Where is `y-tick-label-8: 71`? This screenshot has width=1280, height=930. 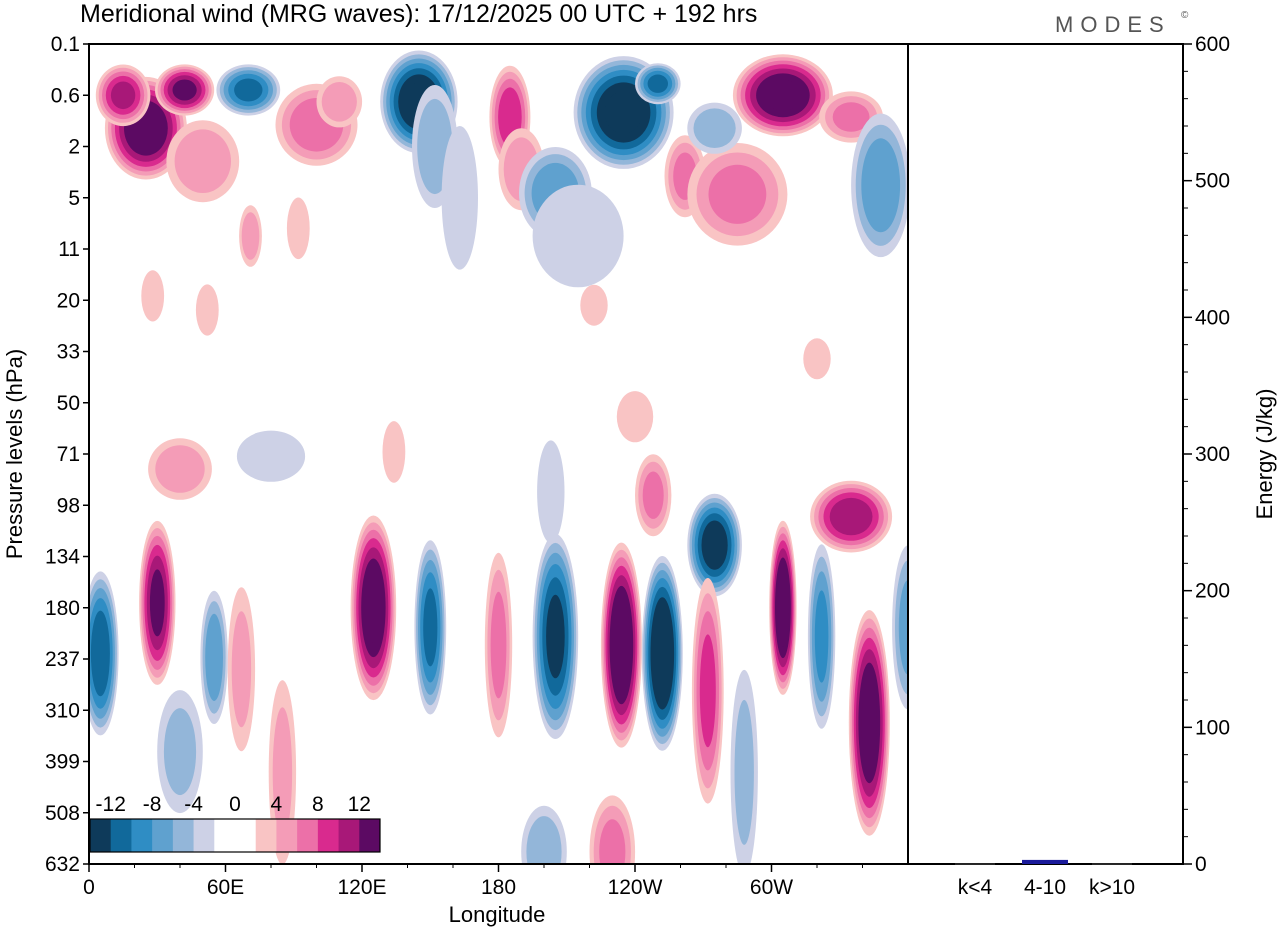
y-tick-label-8: 71 is located at coordinates (68, 454).